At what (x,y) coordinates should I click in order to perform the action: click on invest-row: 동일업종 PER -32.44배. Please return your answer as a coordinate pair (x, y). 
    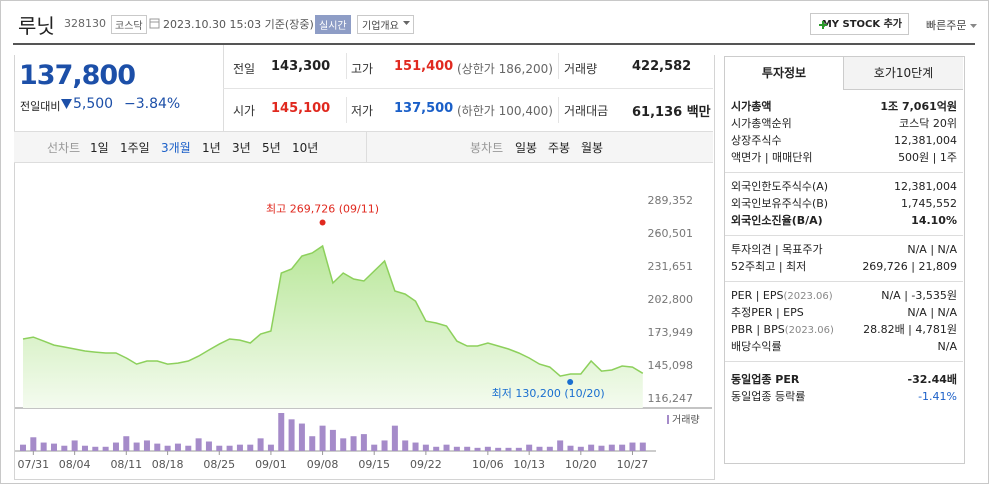
    Looking at the image, I should click on (844, 379).